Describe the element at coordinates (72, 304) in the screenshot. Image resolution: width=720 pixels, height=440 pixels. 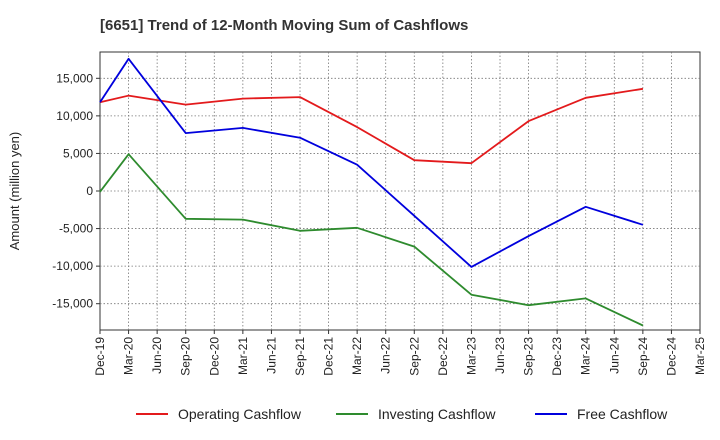
I see `y-tick-label: -15,000` at that location.